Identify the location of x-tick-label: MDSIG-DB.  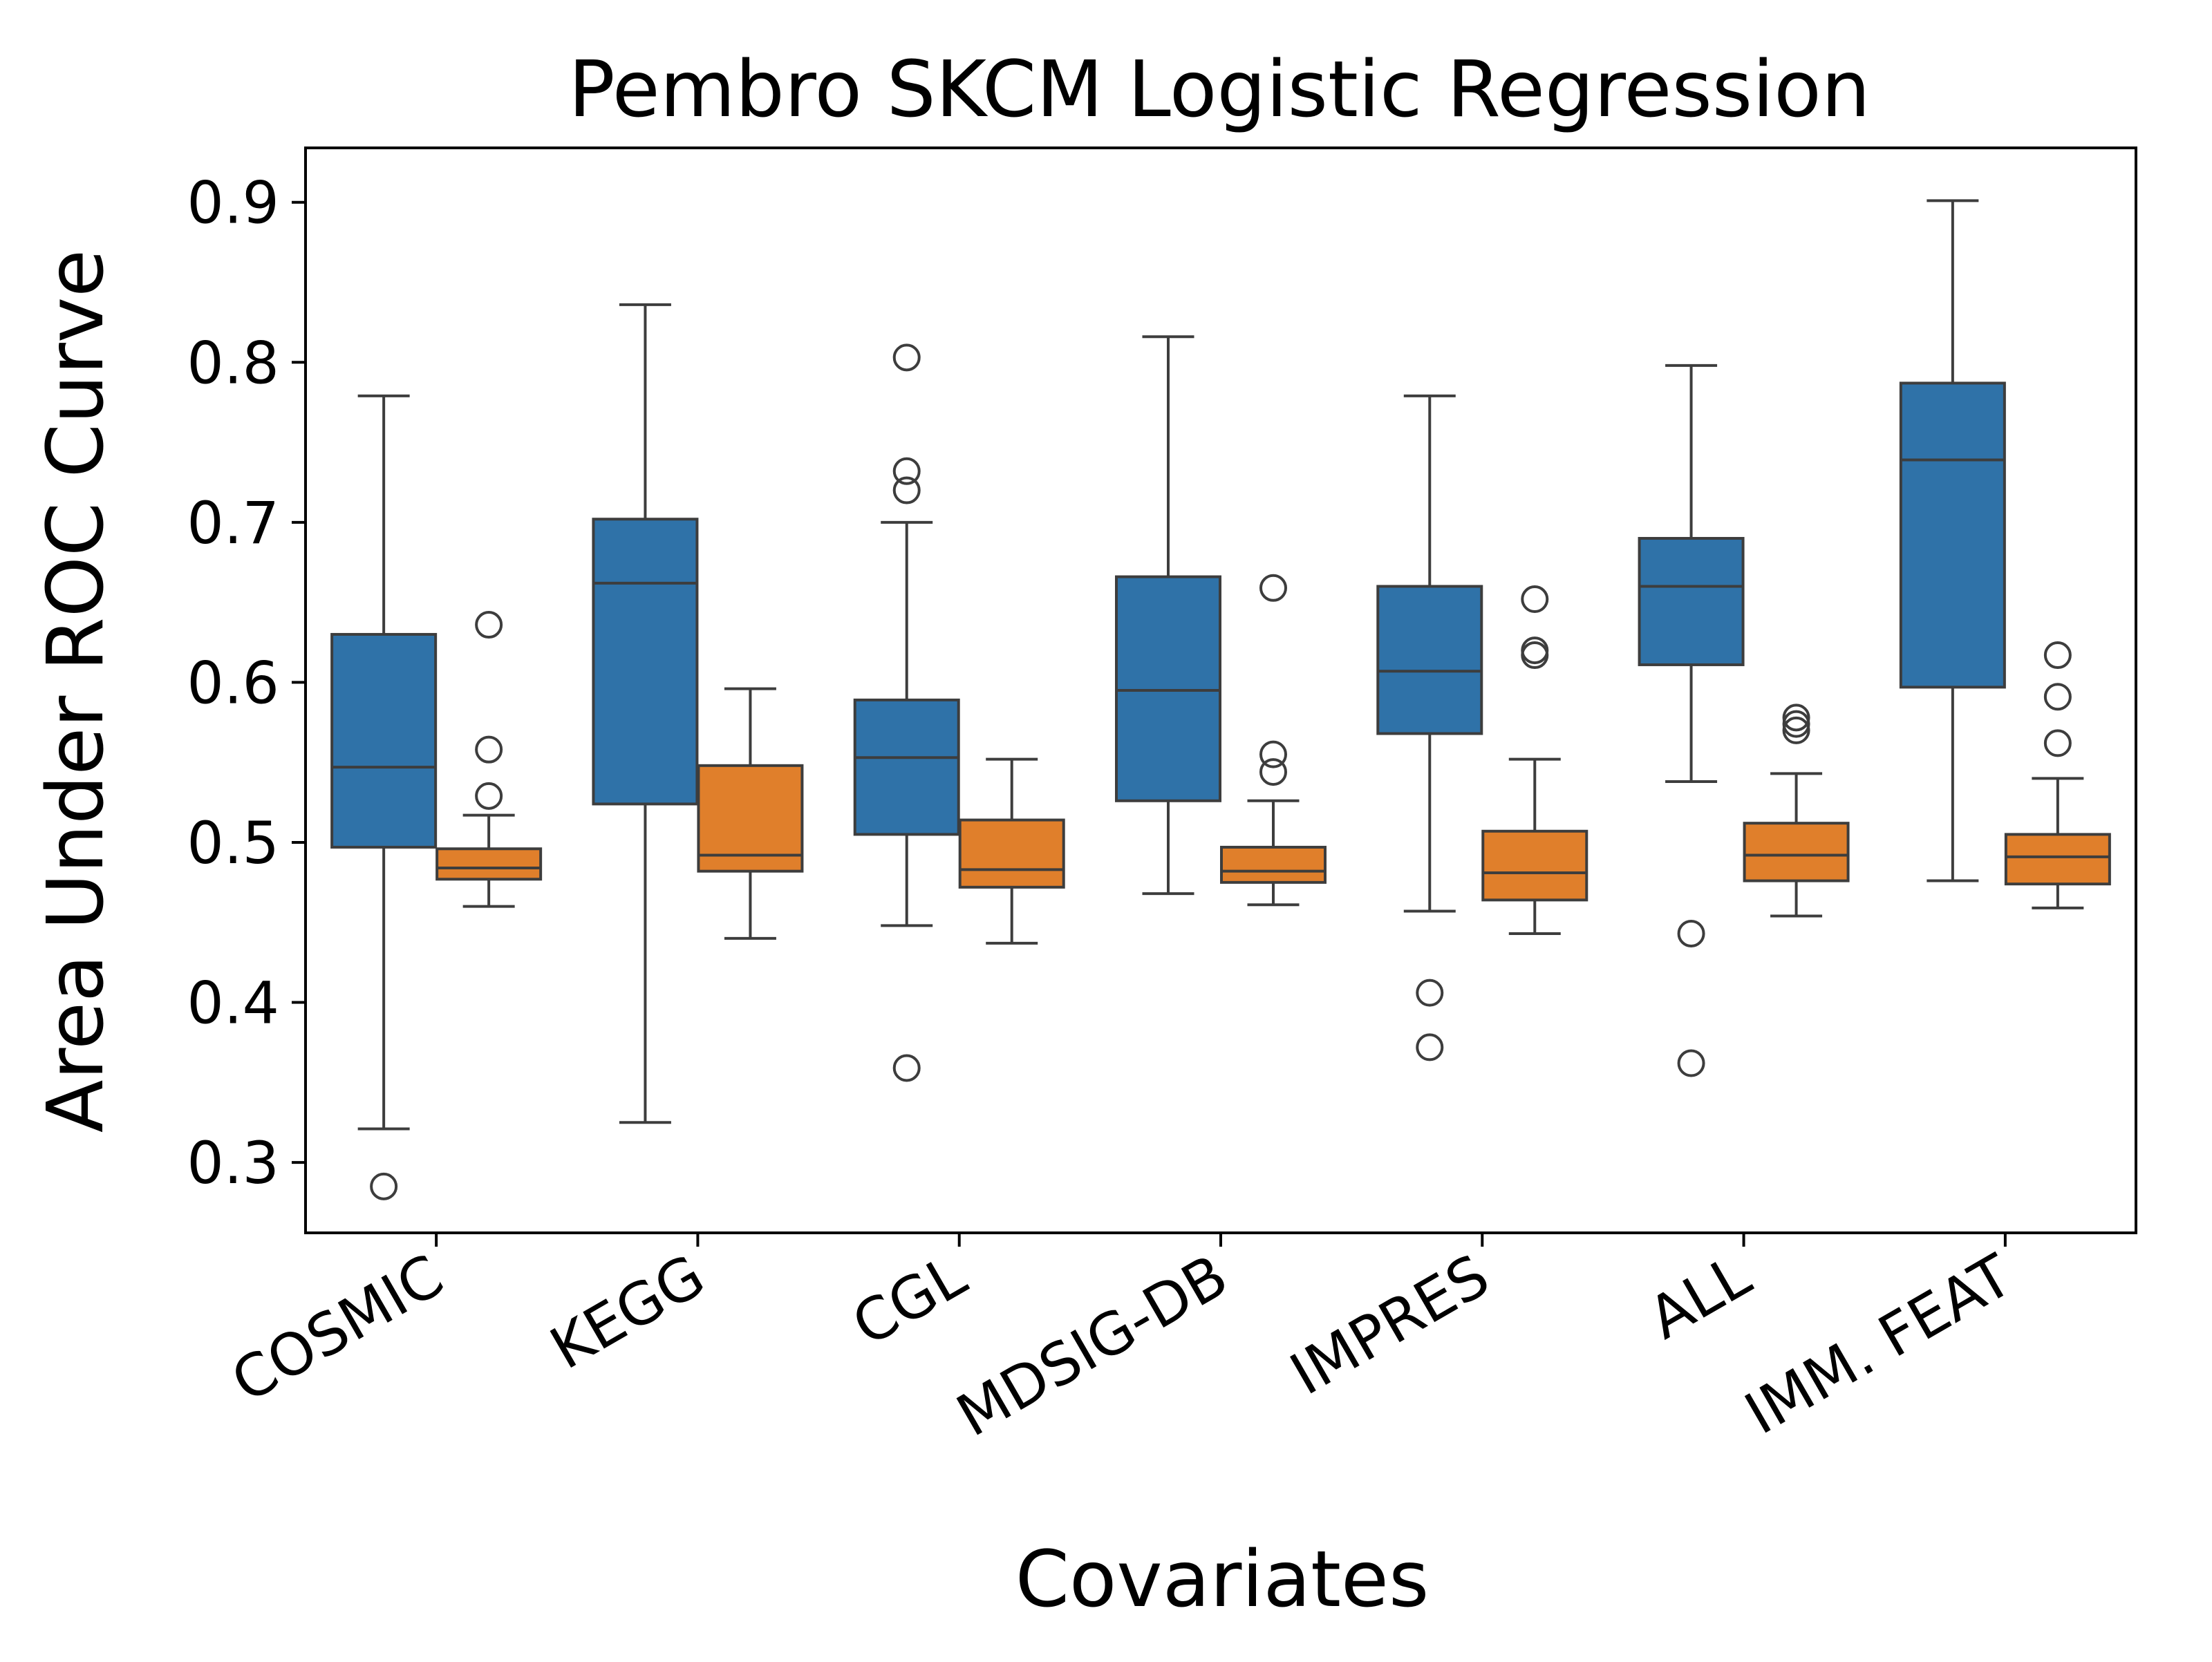
(1092, 1345).